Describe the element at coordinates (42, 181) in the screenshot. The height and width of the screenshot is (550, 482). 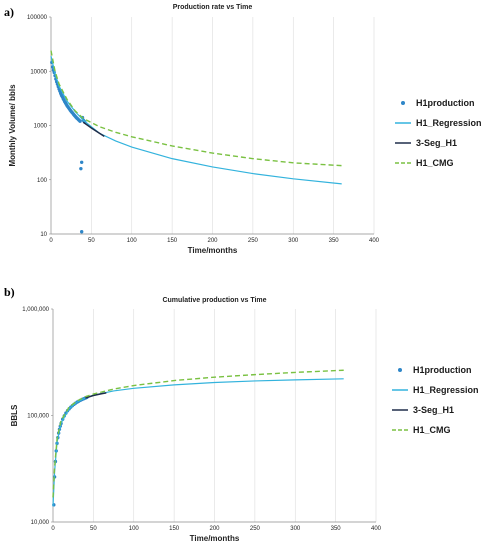
I see `y-tick-label: 100` at that location.